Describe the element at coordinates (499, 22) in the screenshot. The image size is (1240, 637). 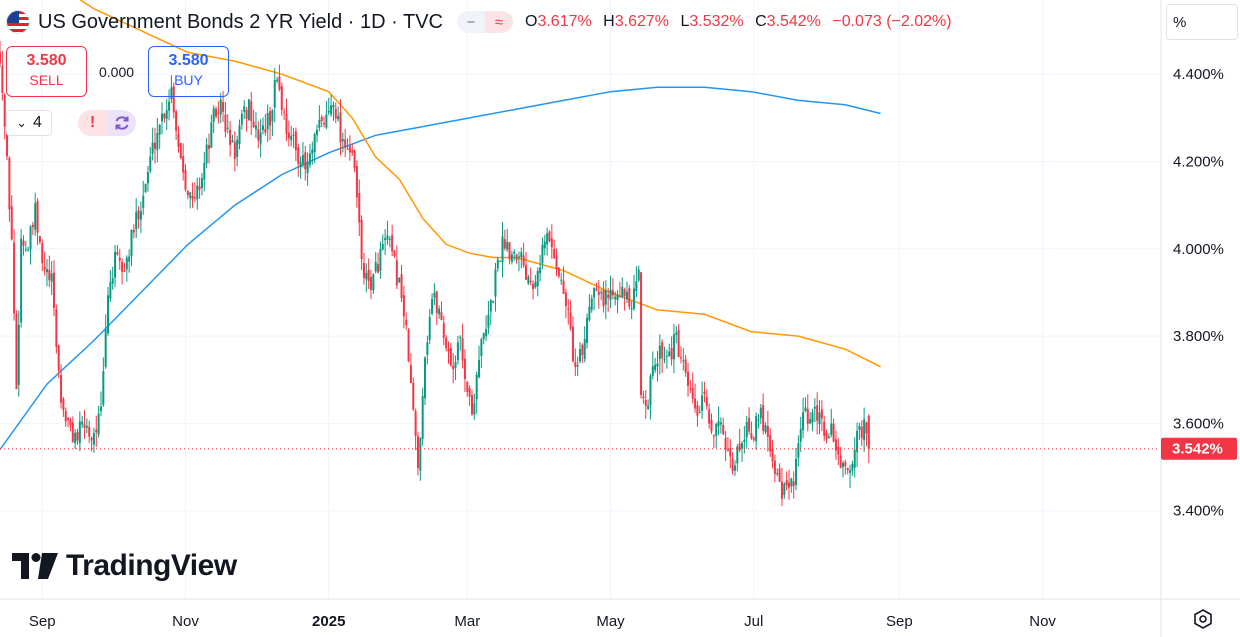
I see `wave-icon: ≈` at that location.